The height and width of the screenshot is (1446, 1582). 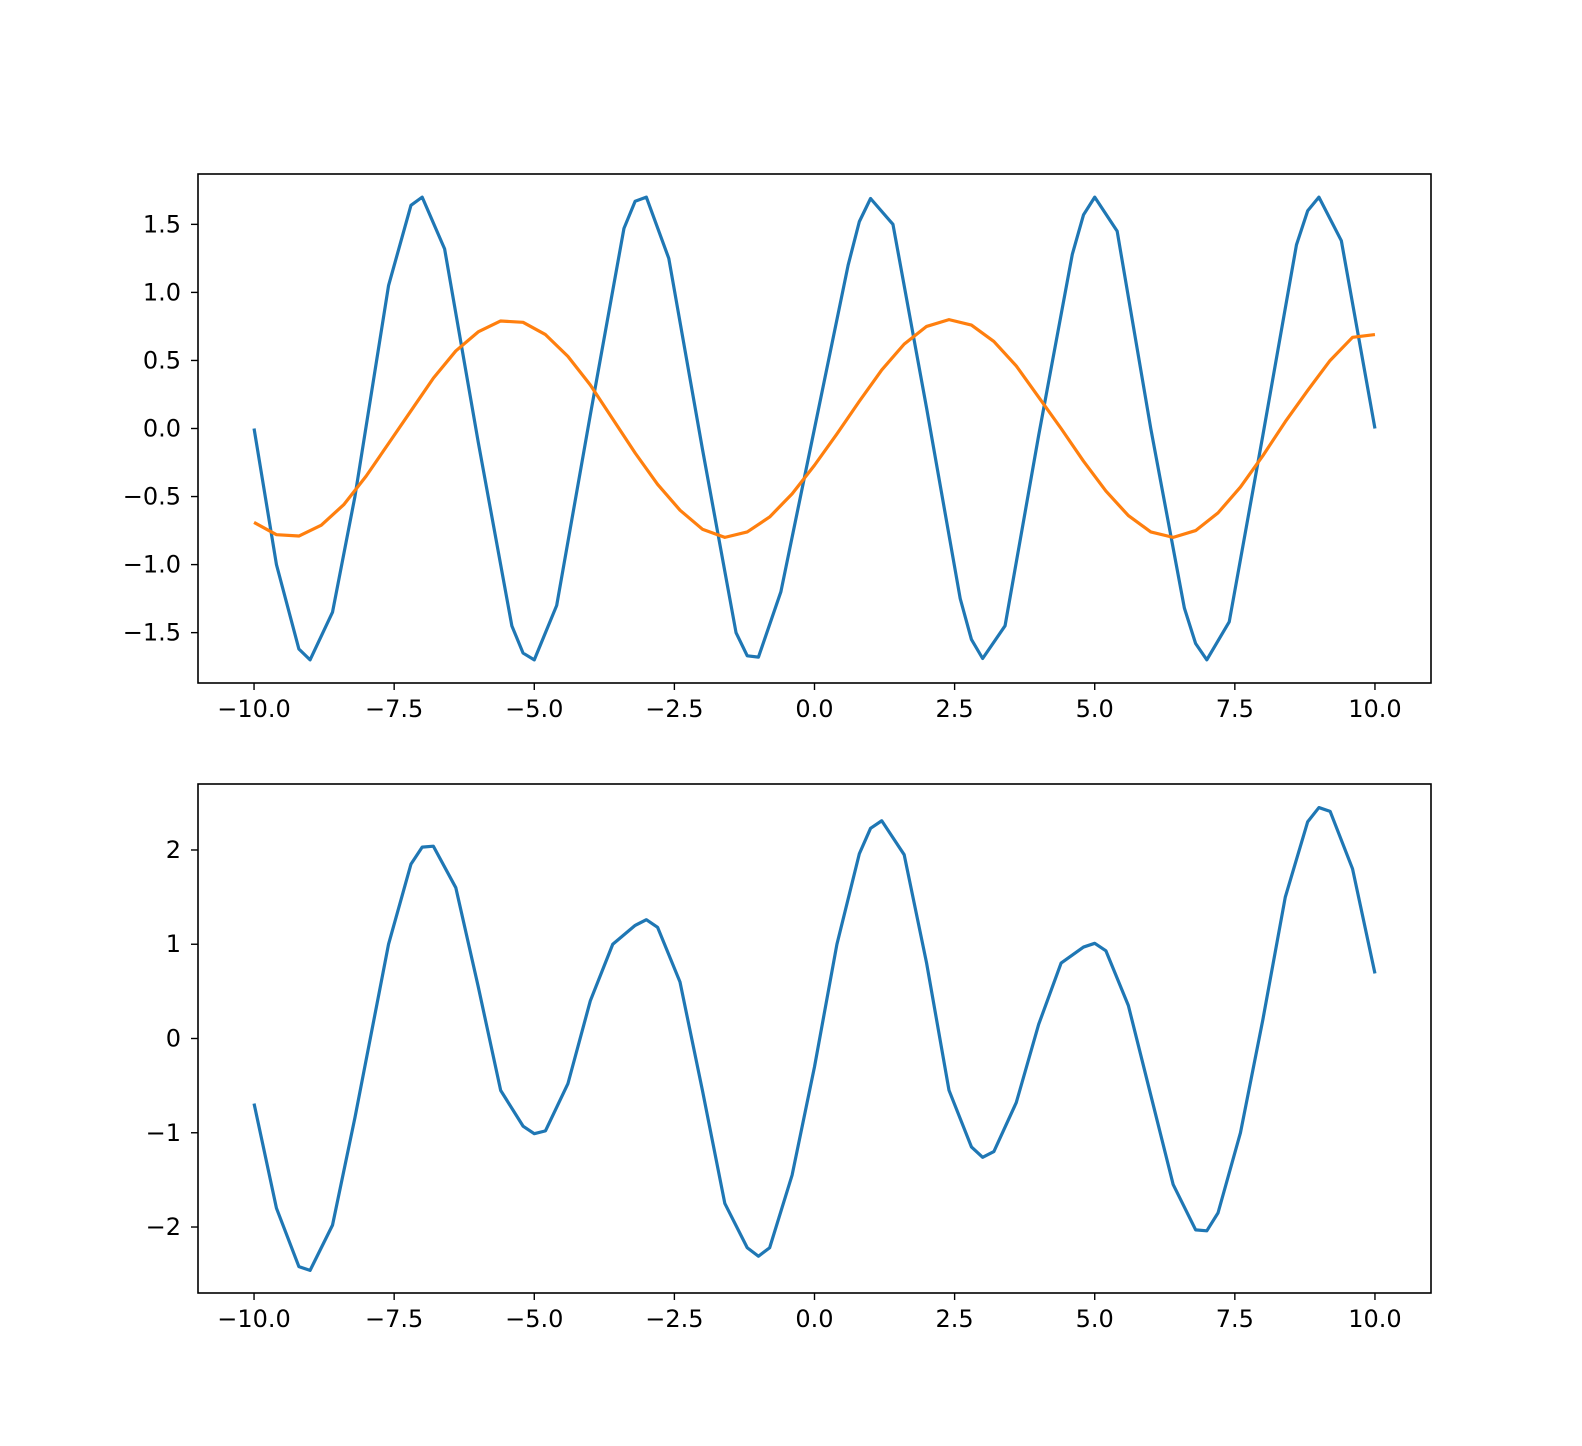 I want to click on y-tick-label: 0.5, so click(x=162, y=360).